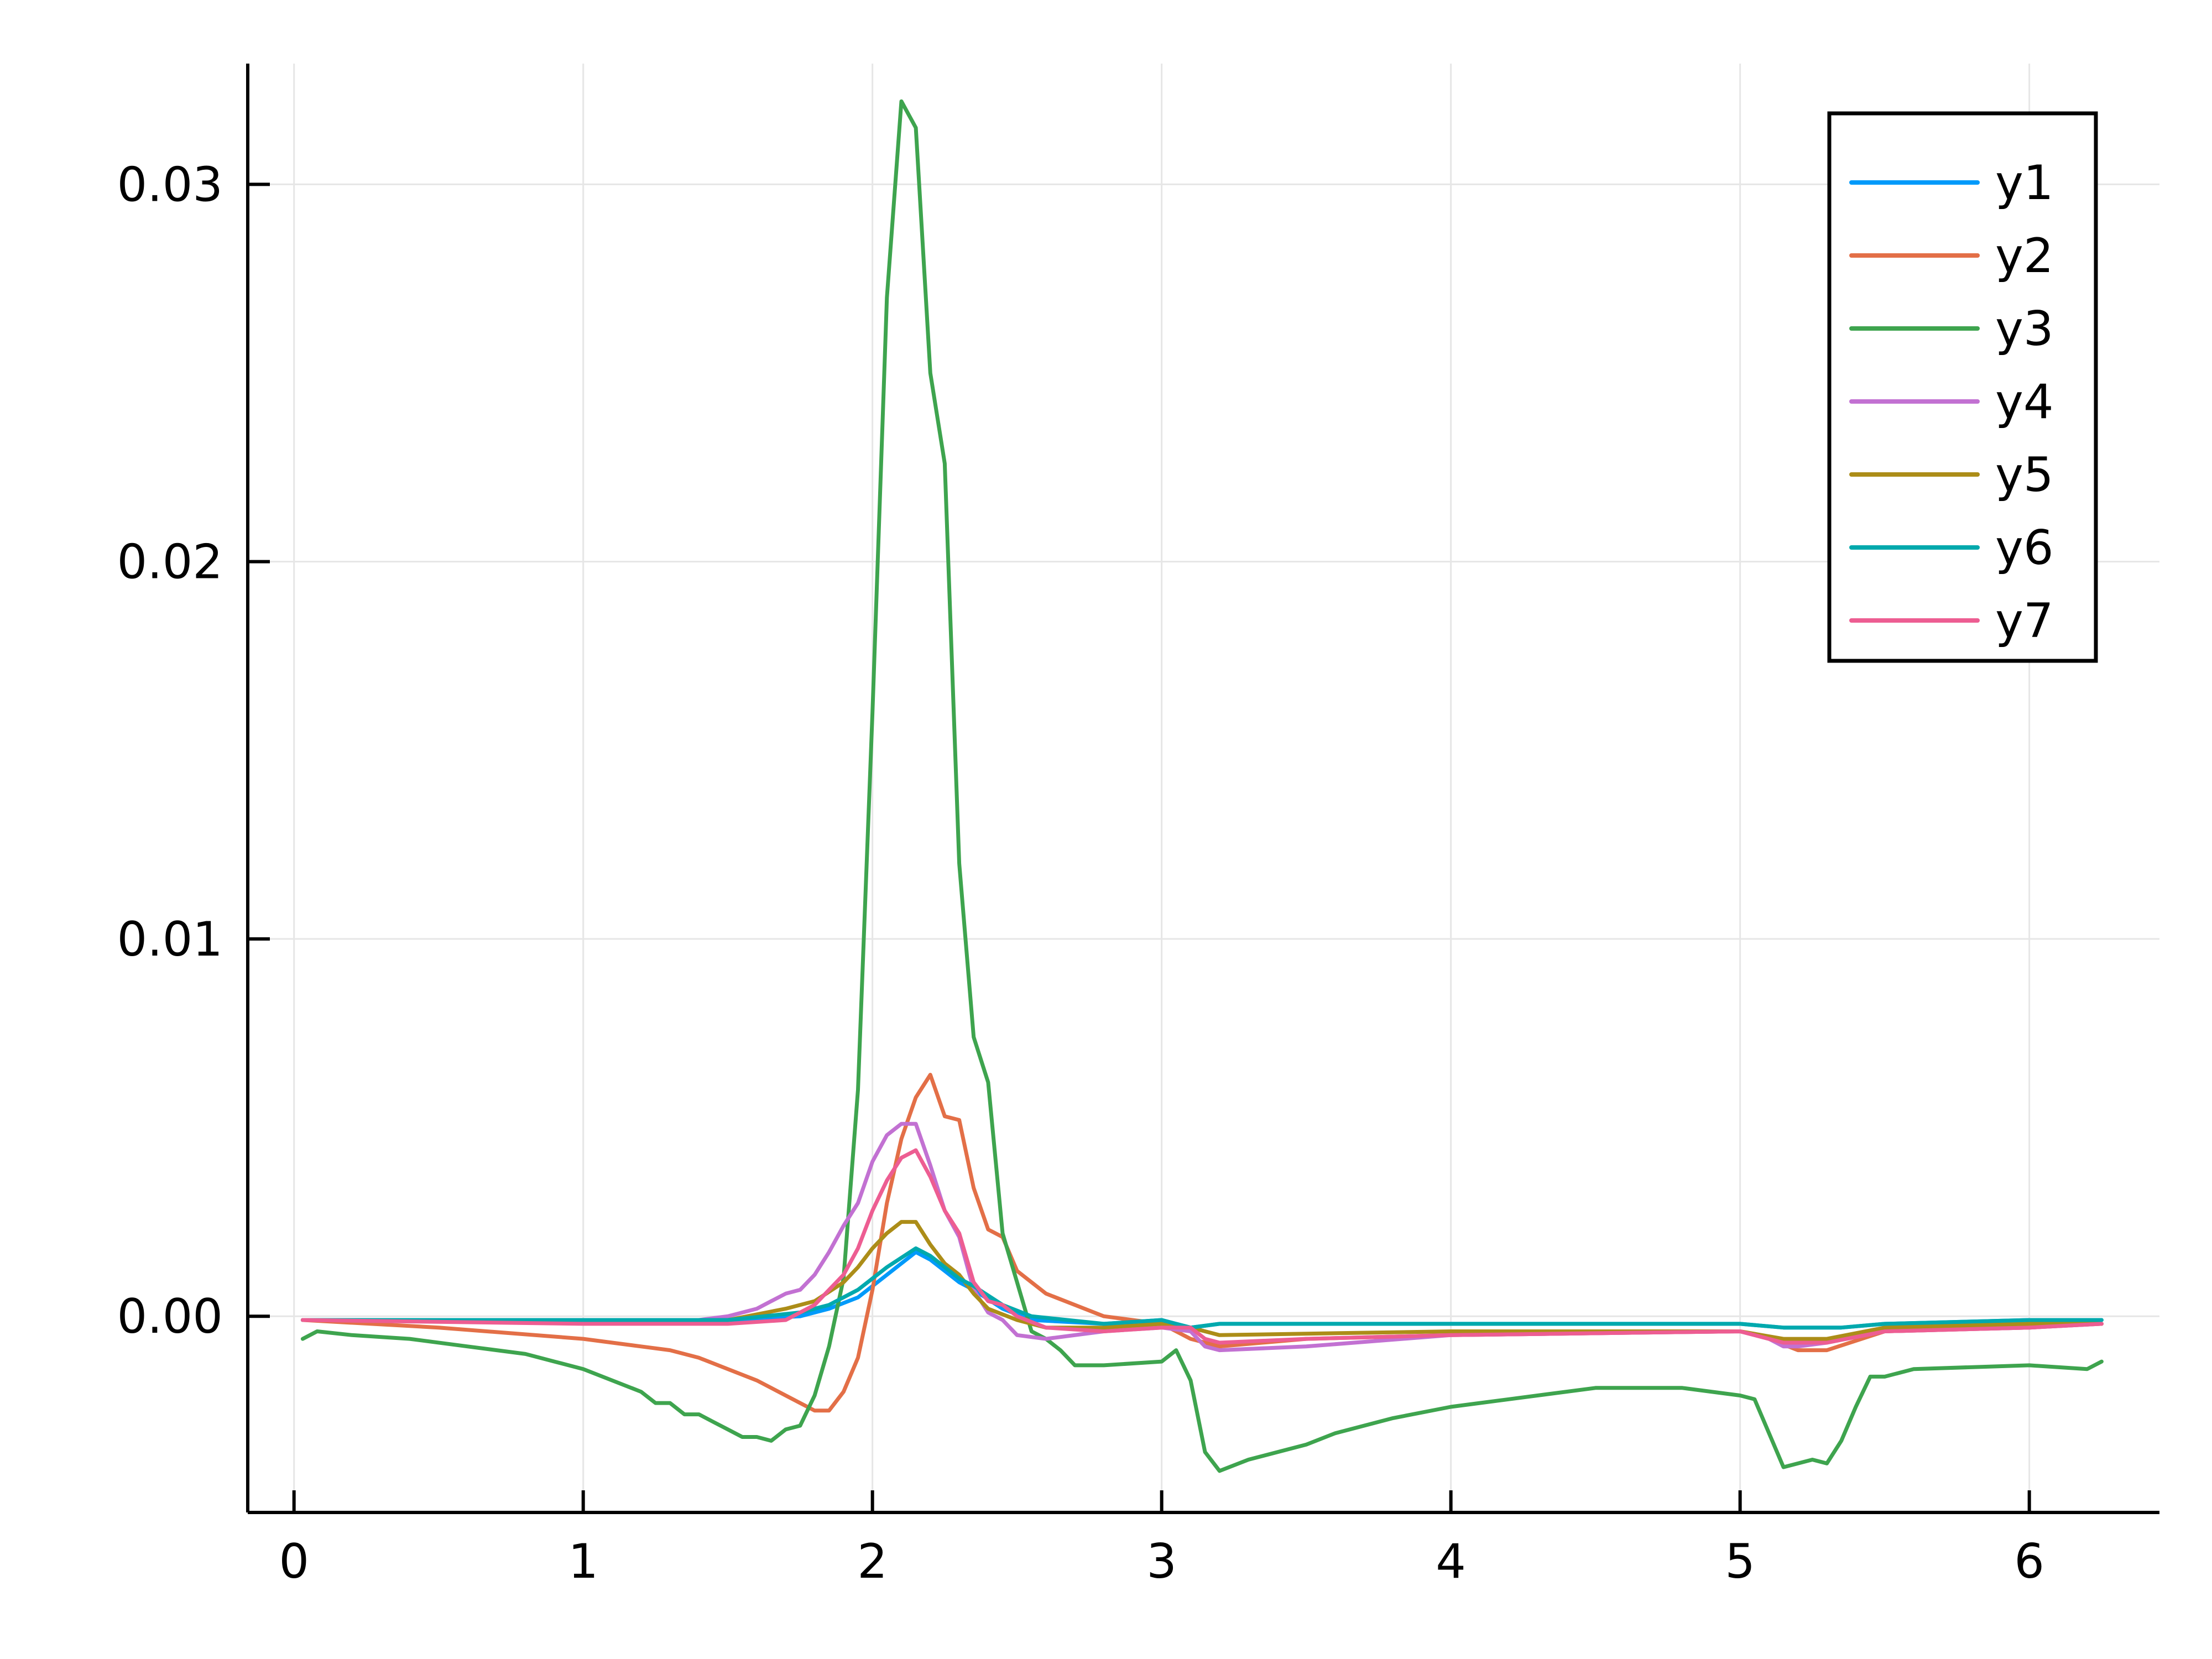 The height and width of the screenshot is (1659, 2212). I want to click on legend: y1 y2 y3 y4 y5 y6 y7, so click(1963, 387).